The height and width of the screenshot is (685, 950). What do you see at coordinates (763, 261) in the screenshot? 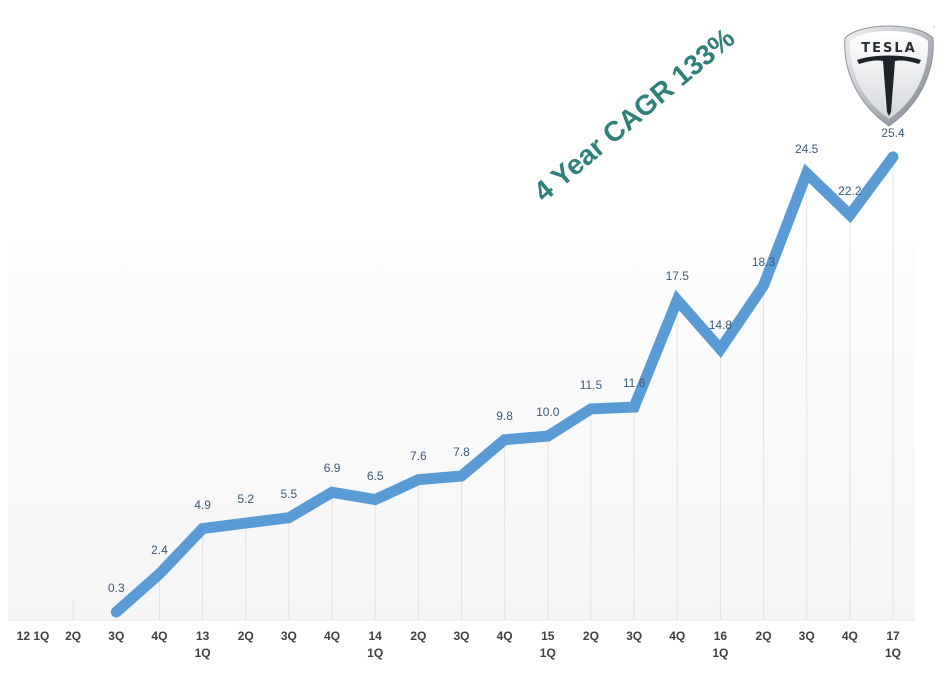
I see `data-label: 18.3` at bounding box center [763, 261].